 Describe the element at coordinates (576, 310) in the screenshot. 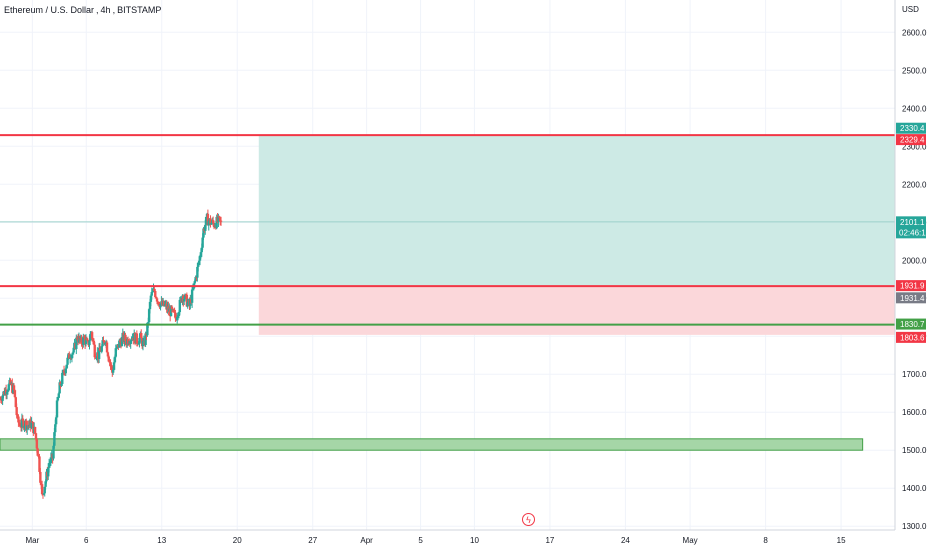

I see `stop-zone` at that location.